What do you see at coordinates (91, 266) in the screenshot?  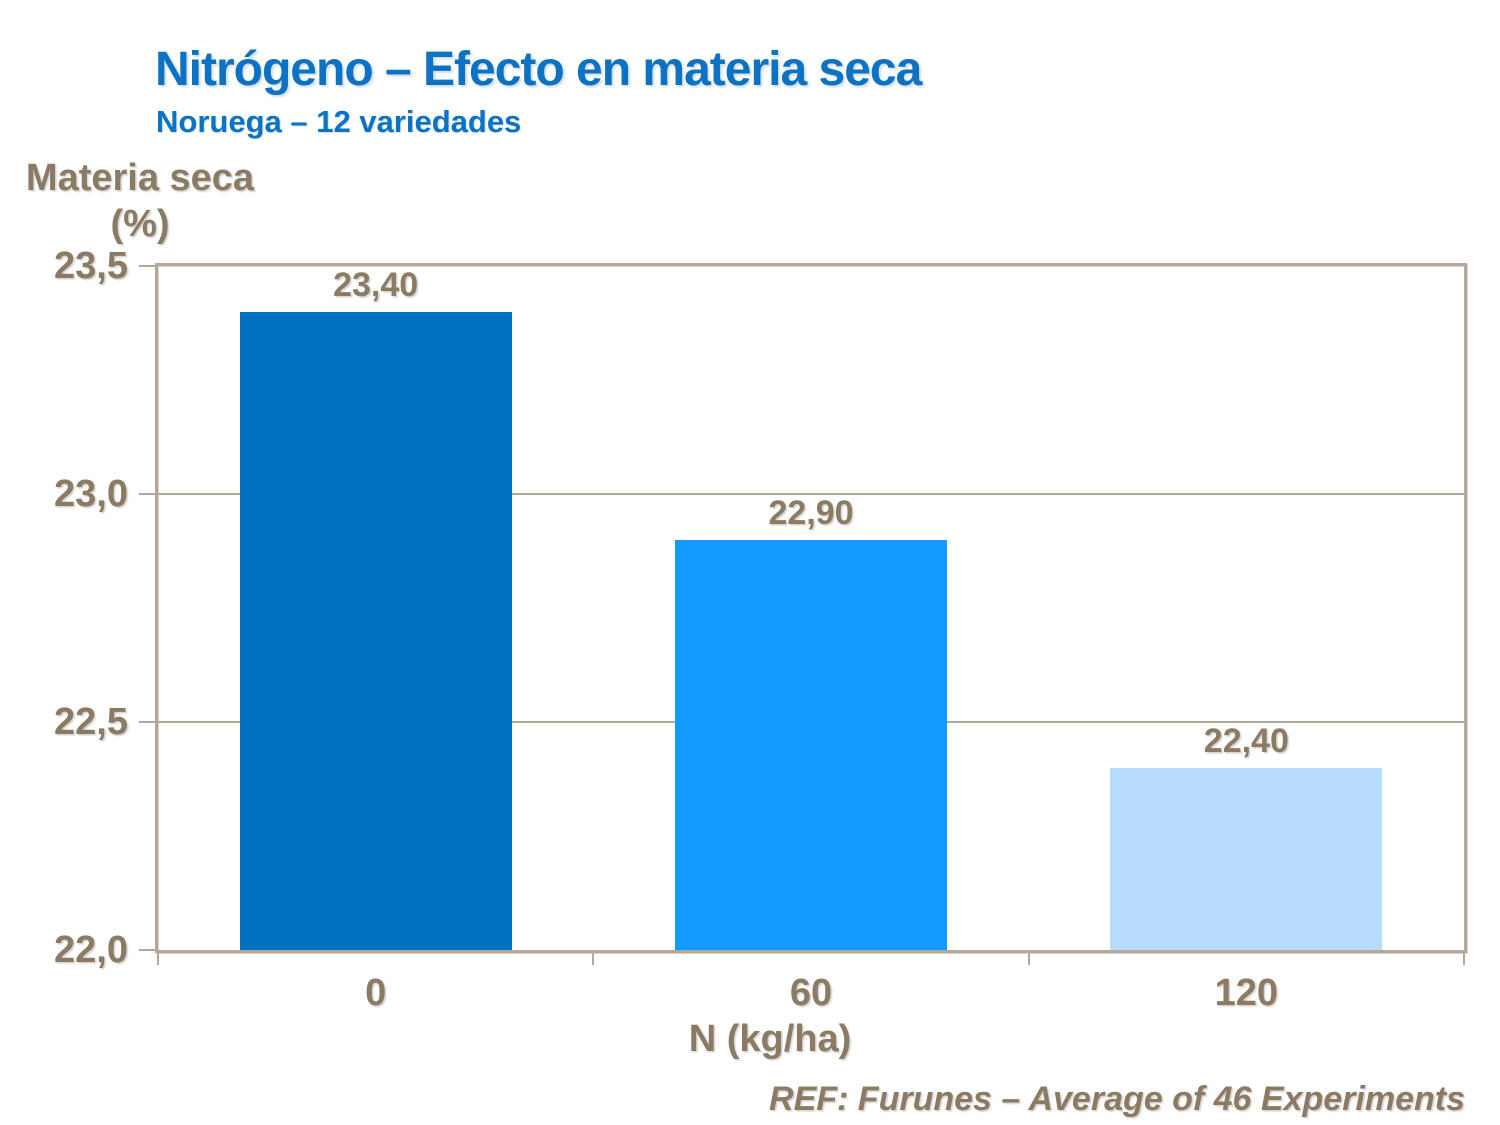 I see `y-axis-tick-label: 23,5` at bounding box center [91, 266].